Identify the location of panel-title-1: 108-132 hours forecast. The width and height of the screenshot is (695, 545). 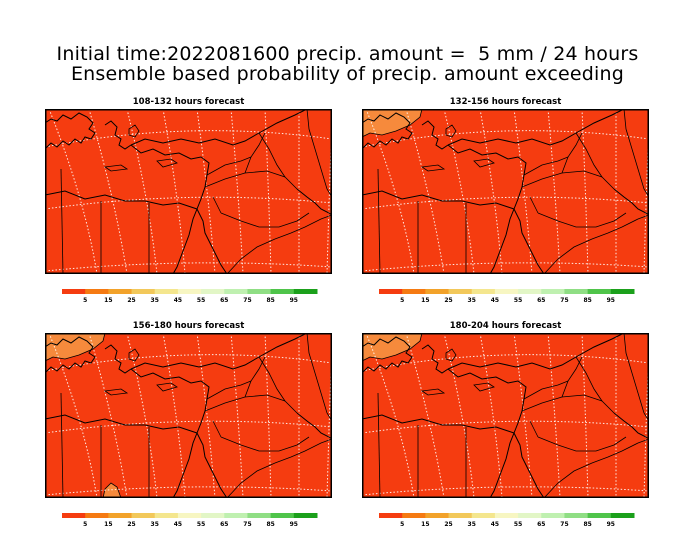
(188, 102).